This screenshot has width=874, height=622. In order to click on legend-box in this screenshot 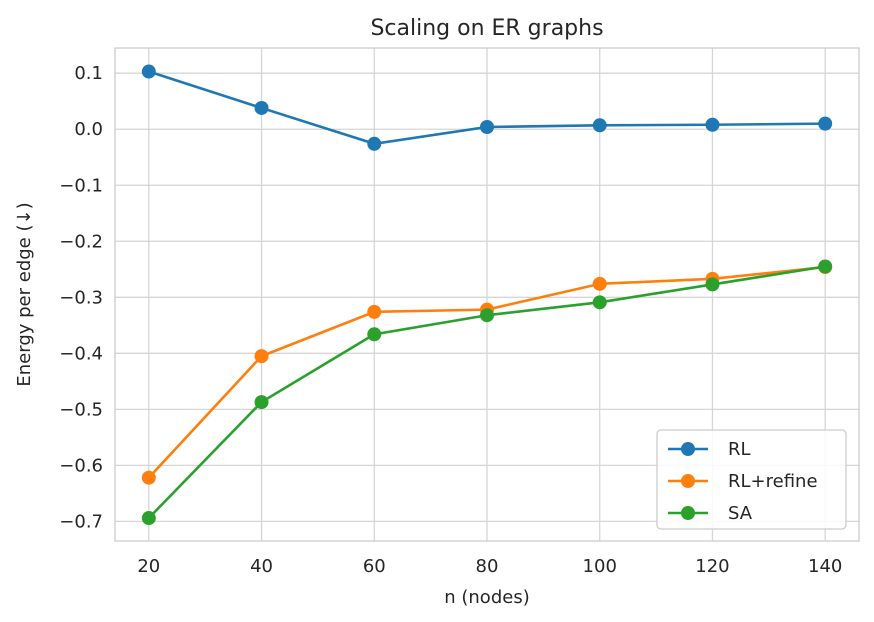, I will do `click(751, 479)`.